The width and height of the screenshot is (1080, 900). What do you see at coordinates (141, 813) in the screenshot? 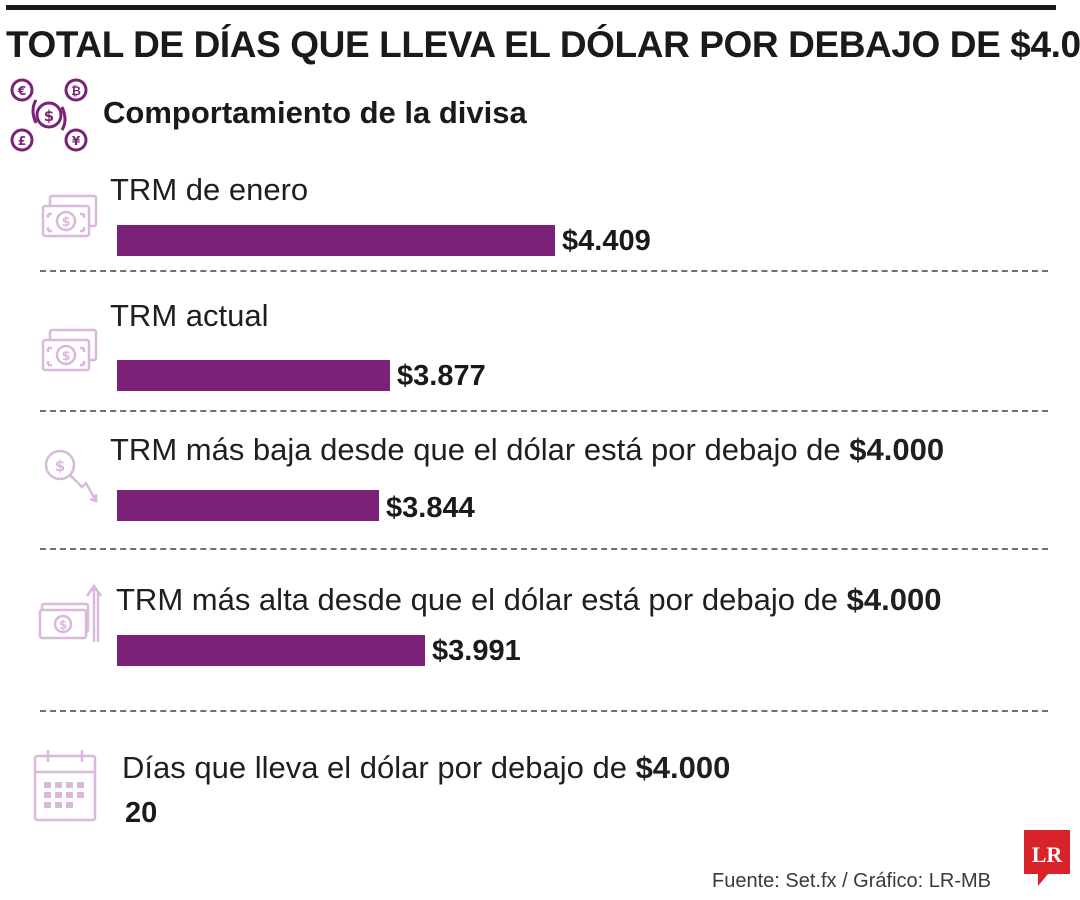
I see `days-value: 20` at bounding box center [141, 813].